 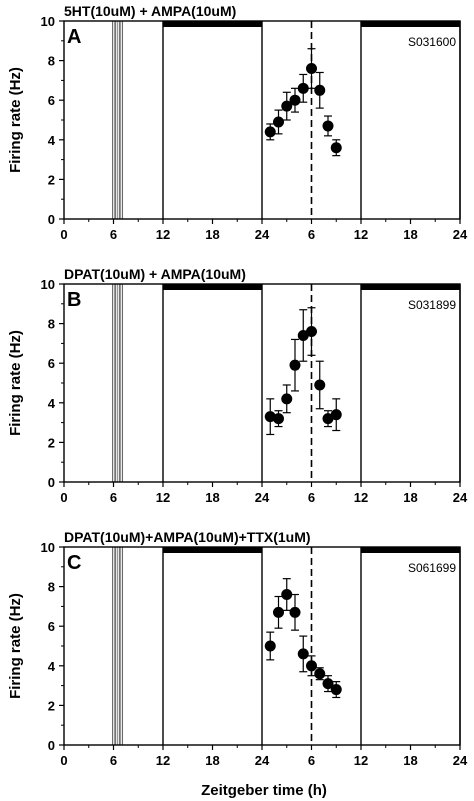 What do you see at coordinates (264, 790) in the screenshot?
I see `x-axis-title: Zeitgeber time (h)` at bounding box center [264, 790].